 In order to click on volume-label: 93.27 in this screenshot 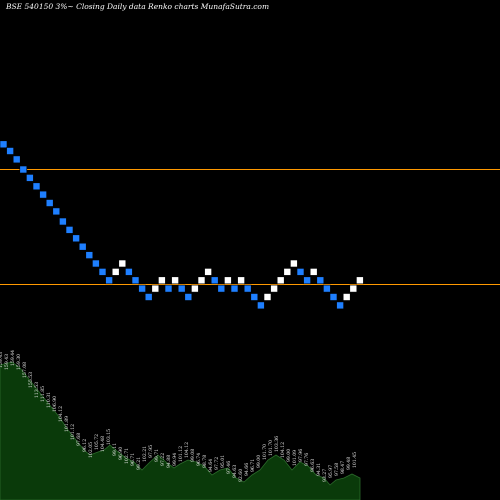, I will do `click(325, 475)`.